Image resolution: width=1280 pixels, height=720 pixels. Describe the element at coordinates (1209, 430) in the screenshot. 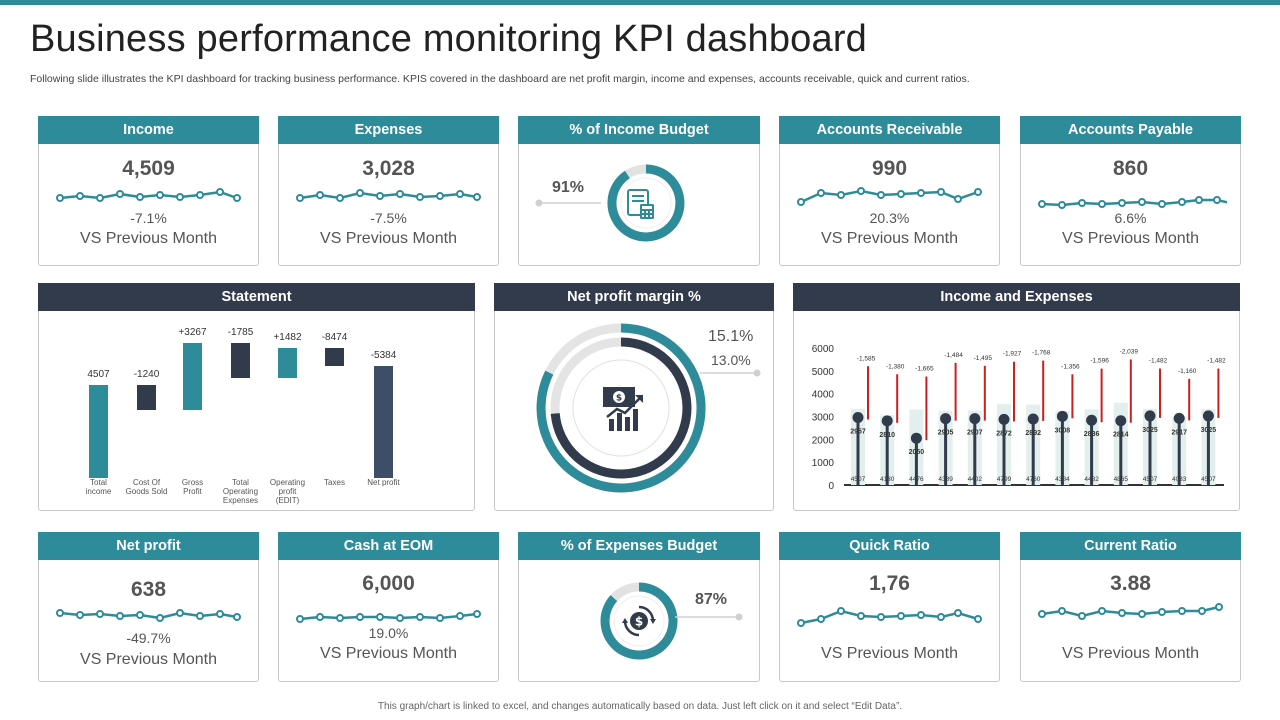

I see `expense-value-label: 3025` at that location.